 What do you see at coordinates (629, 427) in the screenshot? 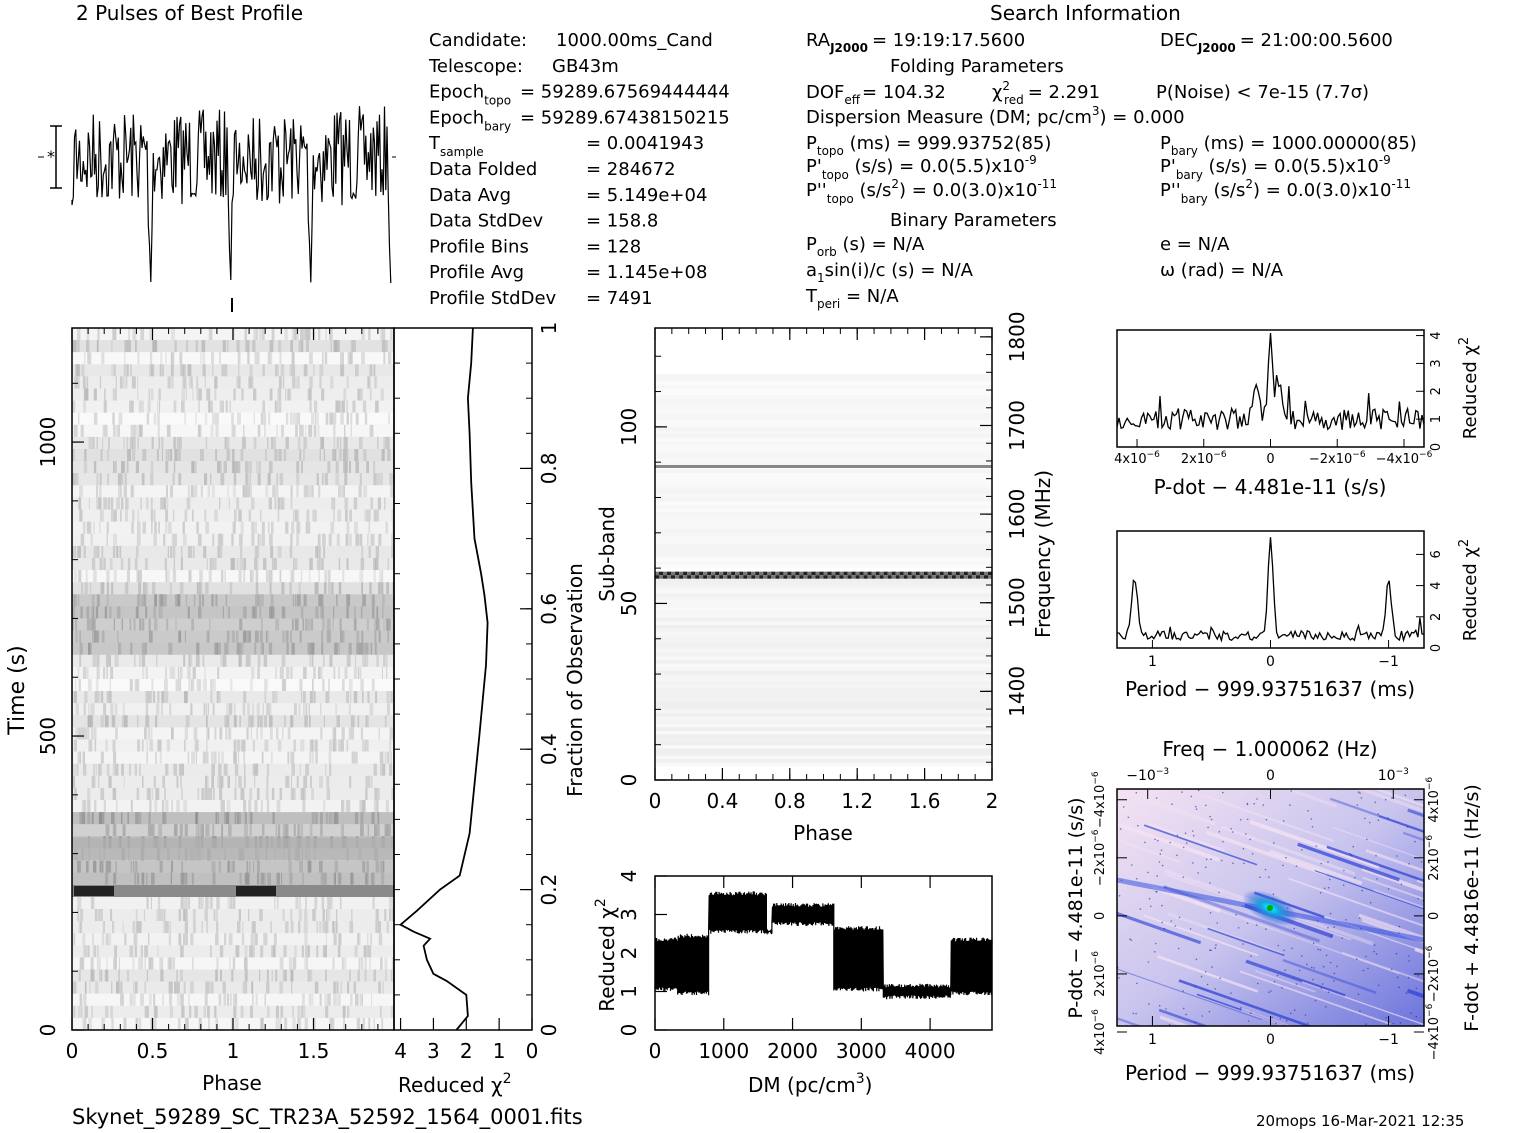
I see `subband-ytick: 100` at bounding box center [629, 427].